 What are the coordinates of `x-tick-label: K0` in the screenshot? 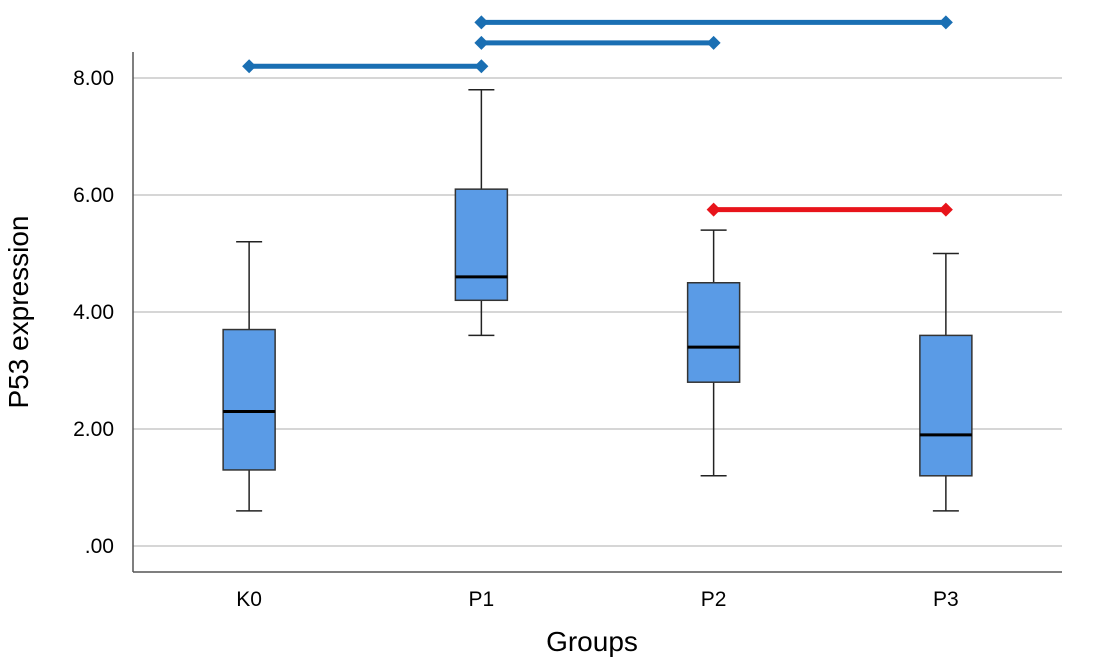 It's located at (249, 599).